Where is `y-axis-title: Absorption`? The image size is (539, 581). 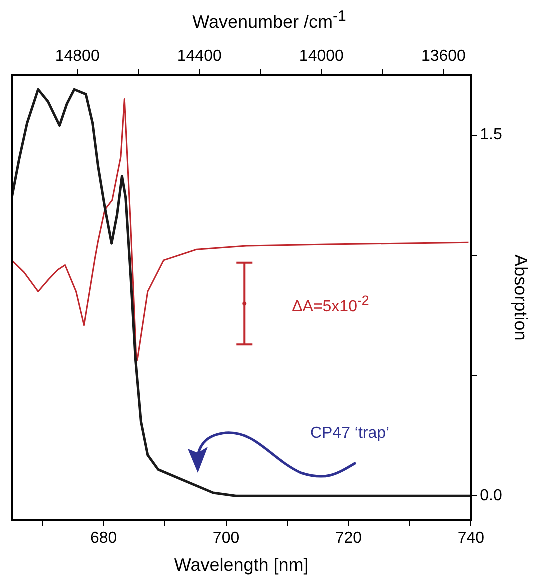 y-axis-title: Absorption is located at coordinates (521, 297).